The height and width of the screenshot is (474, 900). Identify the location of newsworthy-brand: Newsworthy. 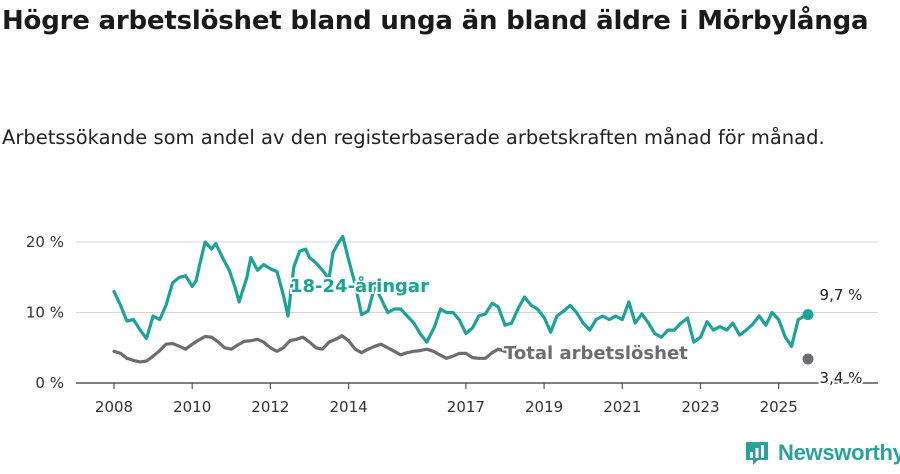
(822, 453).